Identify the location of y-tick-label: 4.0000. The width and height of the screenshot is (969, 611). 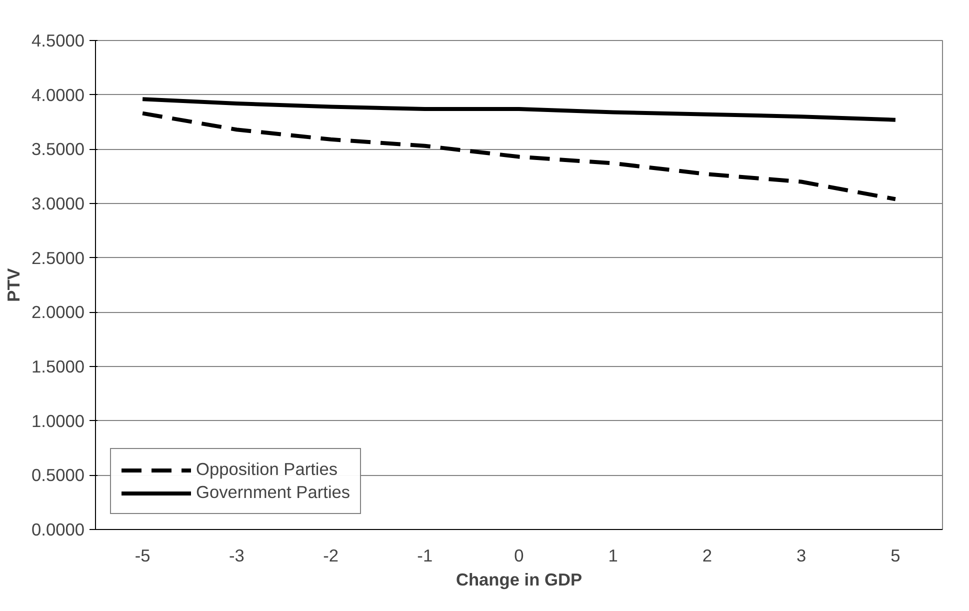
(58, 94).